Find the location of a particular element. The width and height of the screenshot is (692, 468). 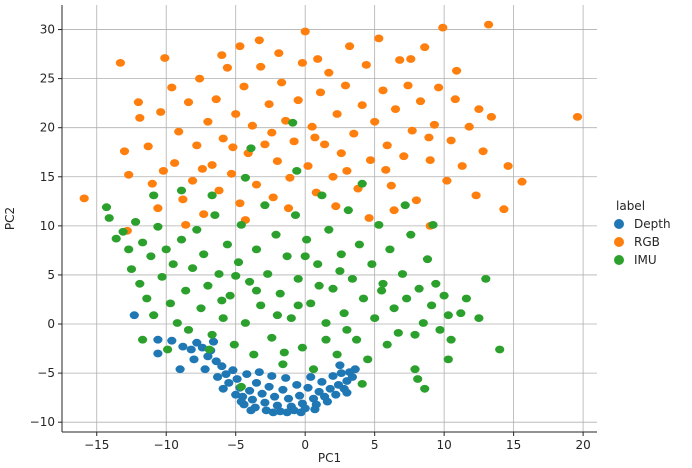

legend-title: label is located at coordinates (630, 206).